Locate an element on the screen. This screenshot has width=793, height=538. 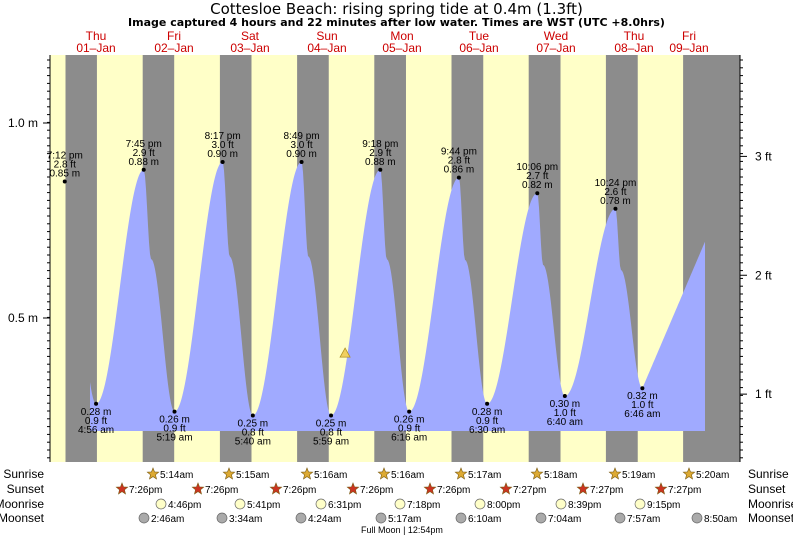
low-tide-time: 6:30 am is located at coordinates (487, 430).